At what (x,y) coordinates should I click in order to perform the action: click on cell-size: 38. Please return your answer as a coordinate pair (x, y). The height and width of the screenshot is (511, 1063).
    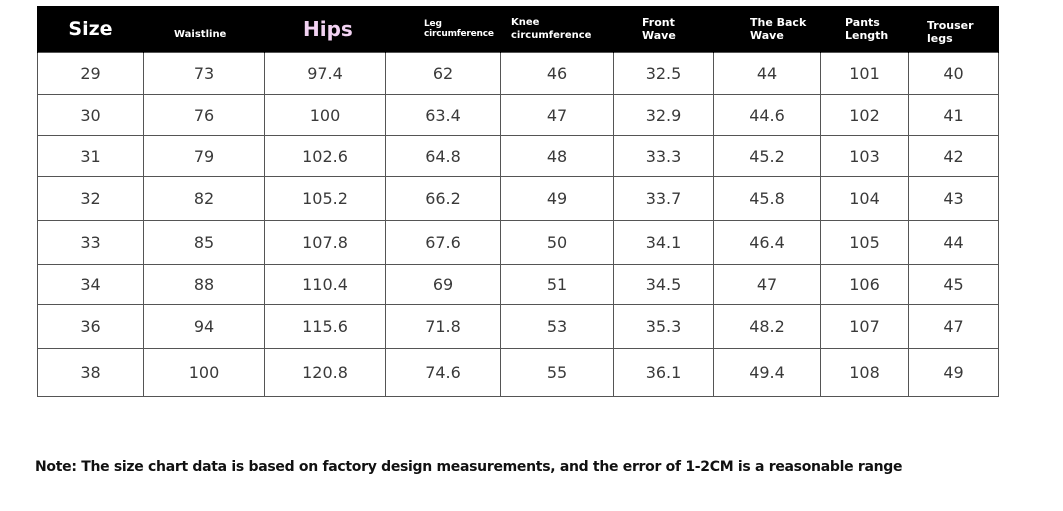
    Looking at the image, I should click on (90, 372).